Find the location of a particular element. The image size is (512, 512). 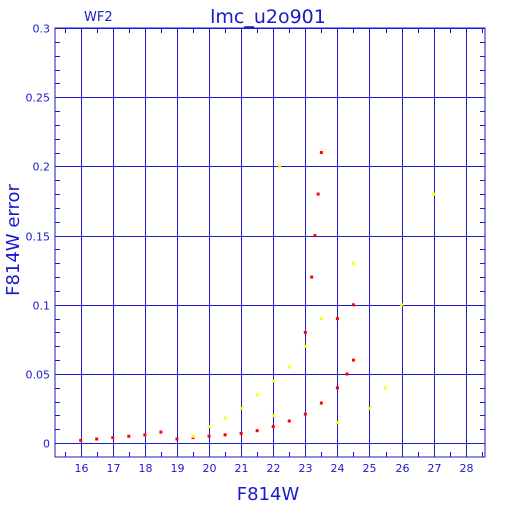

x-tick-label: 28 is located at coordinates (467, 468).